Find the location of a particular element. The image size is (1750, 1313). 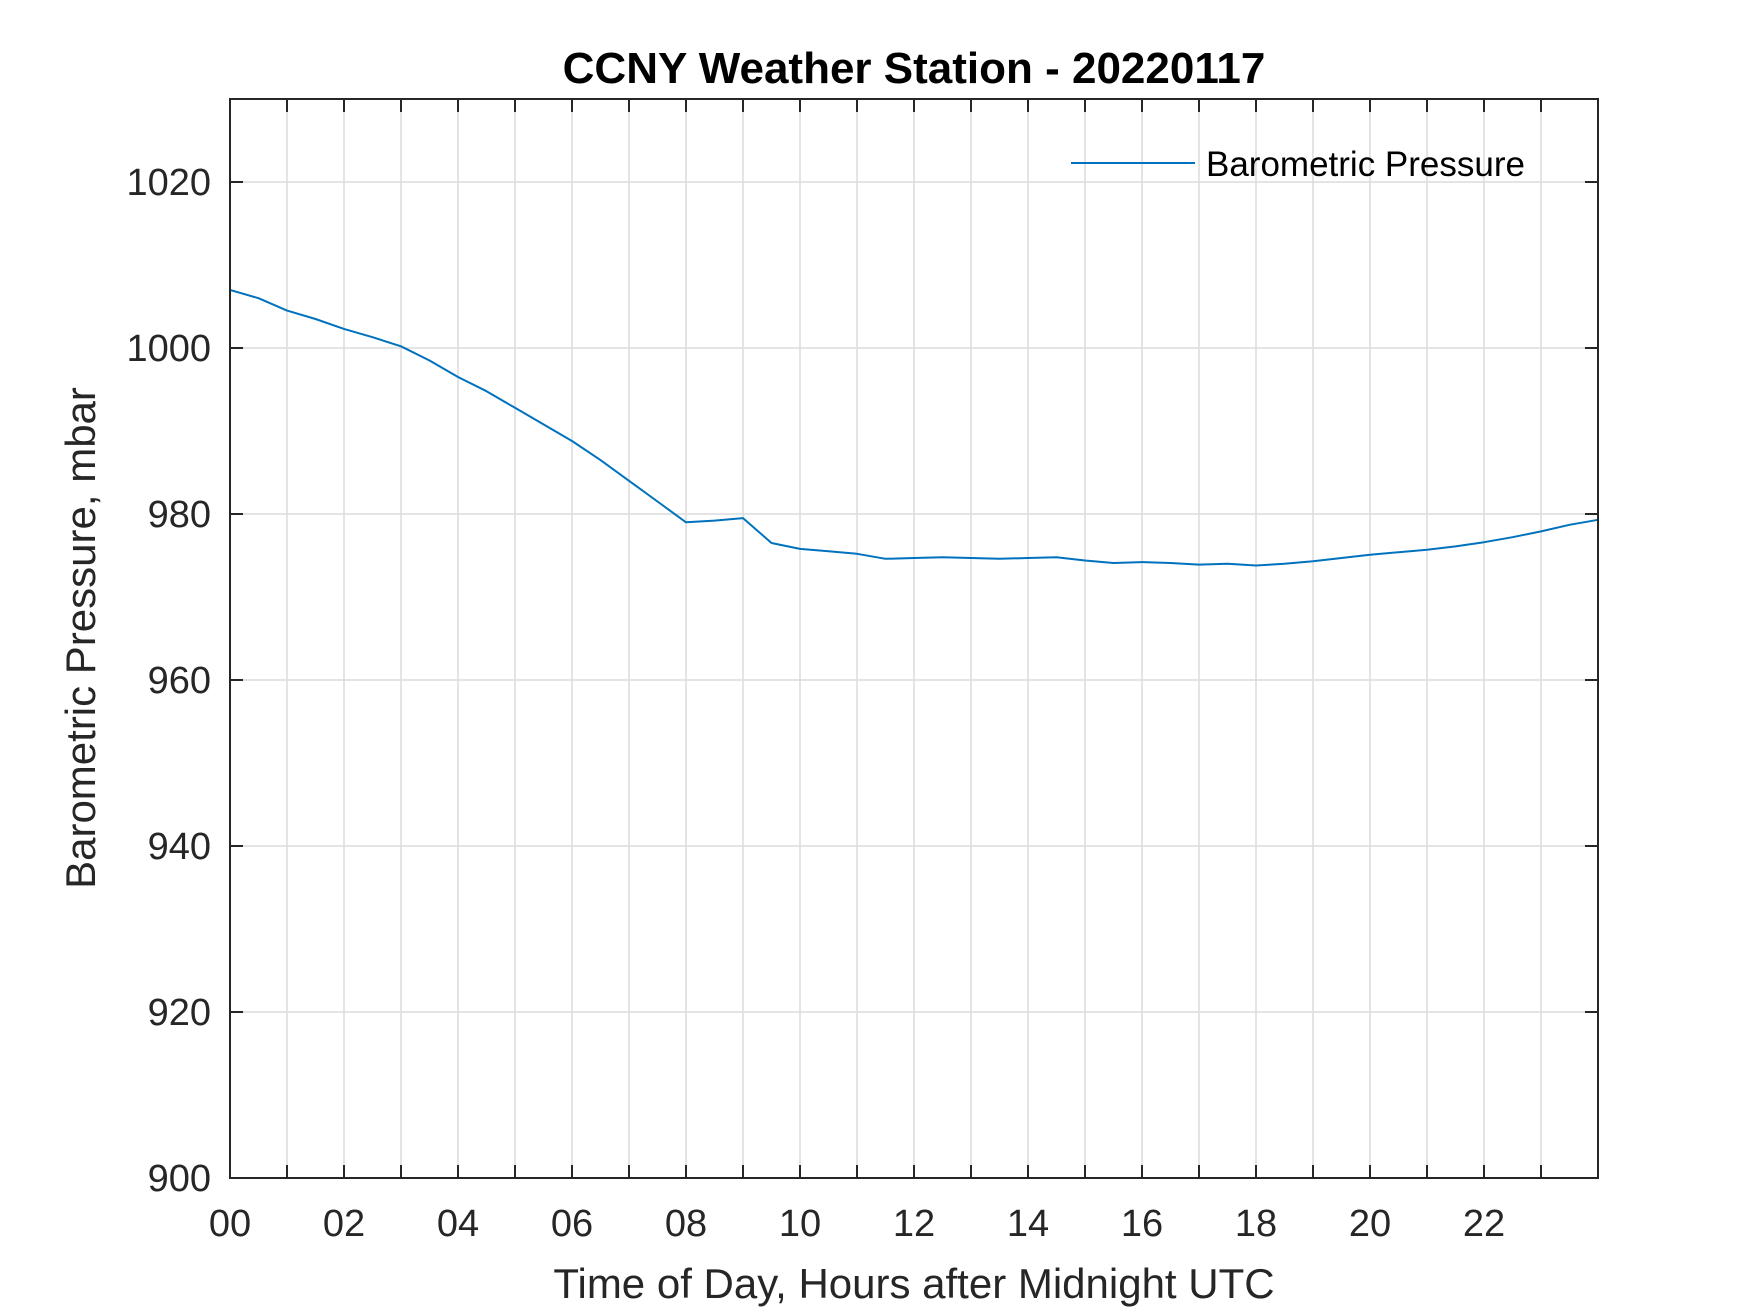

legend: Barometric Pressure is located at coordinates (1298, 164).